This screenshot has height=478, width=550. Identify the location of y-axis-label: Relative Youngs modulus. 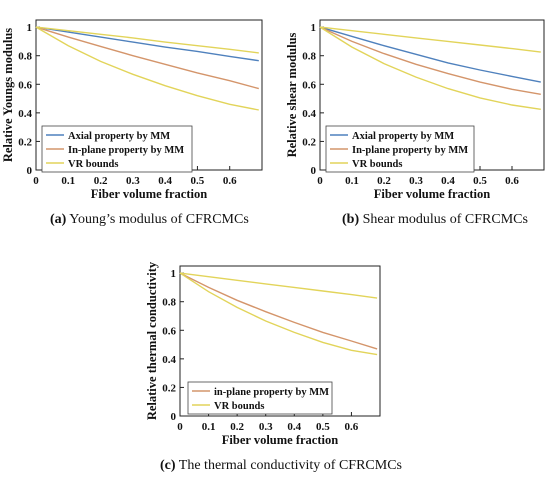
(8, 95).